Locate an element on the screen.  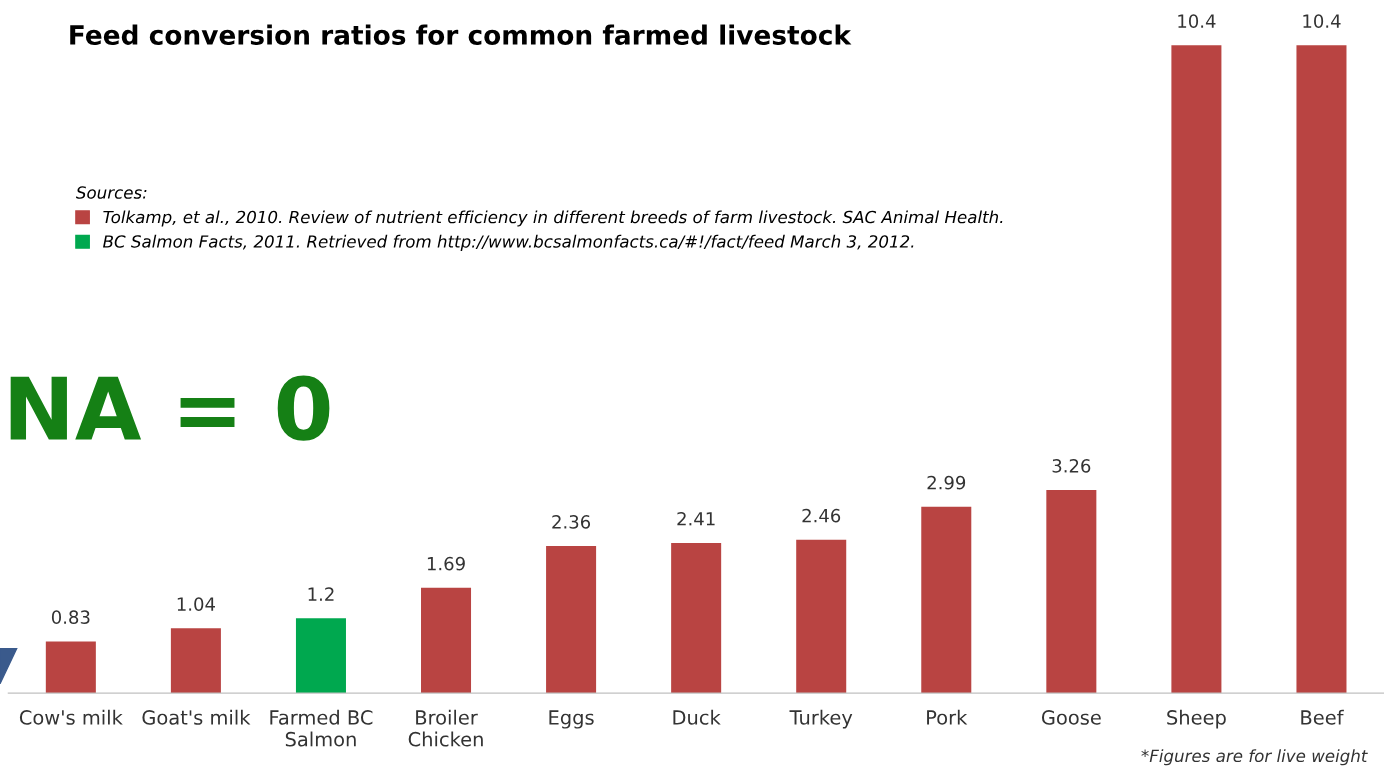
data-label: 1.69 is located at coordinates (446, 563).